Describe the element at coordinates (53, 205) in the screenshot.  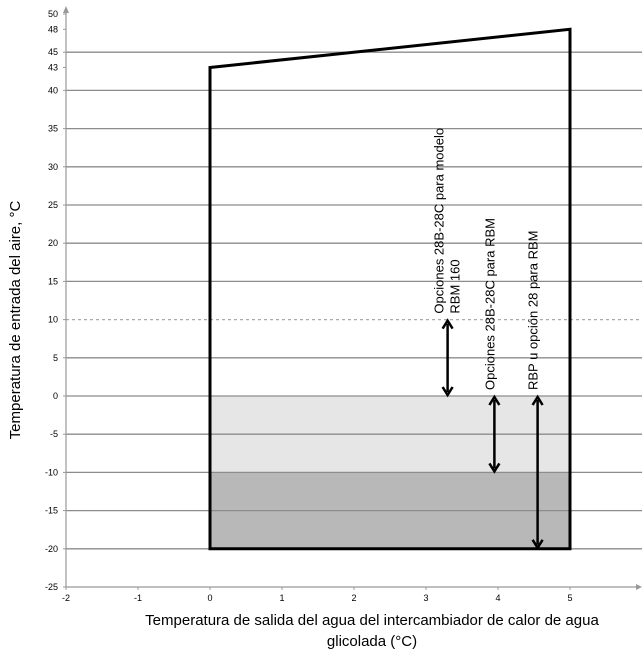
I see `y-tick-label: 25` at that location.